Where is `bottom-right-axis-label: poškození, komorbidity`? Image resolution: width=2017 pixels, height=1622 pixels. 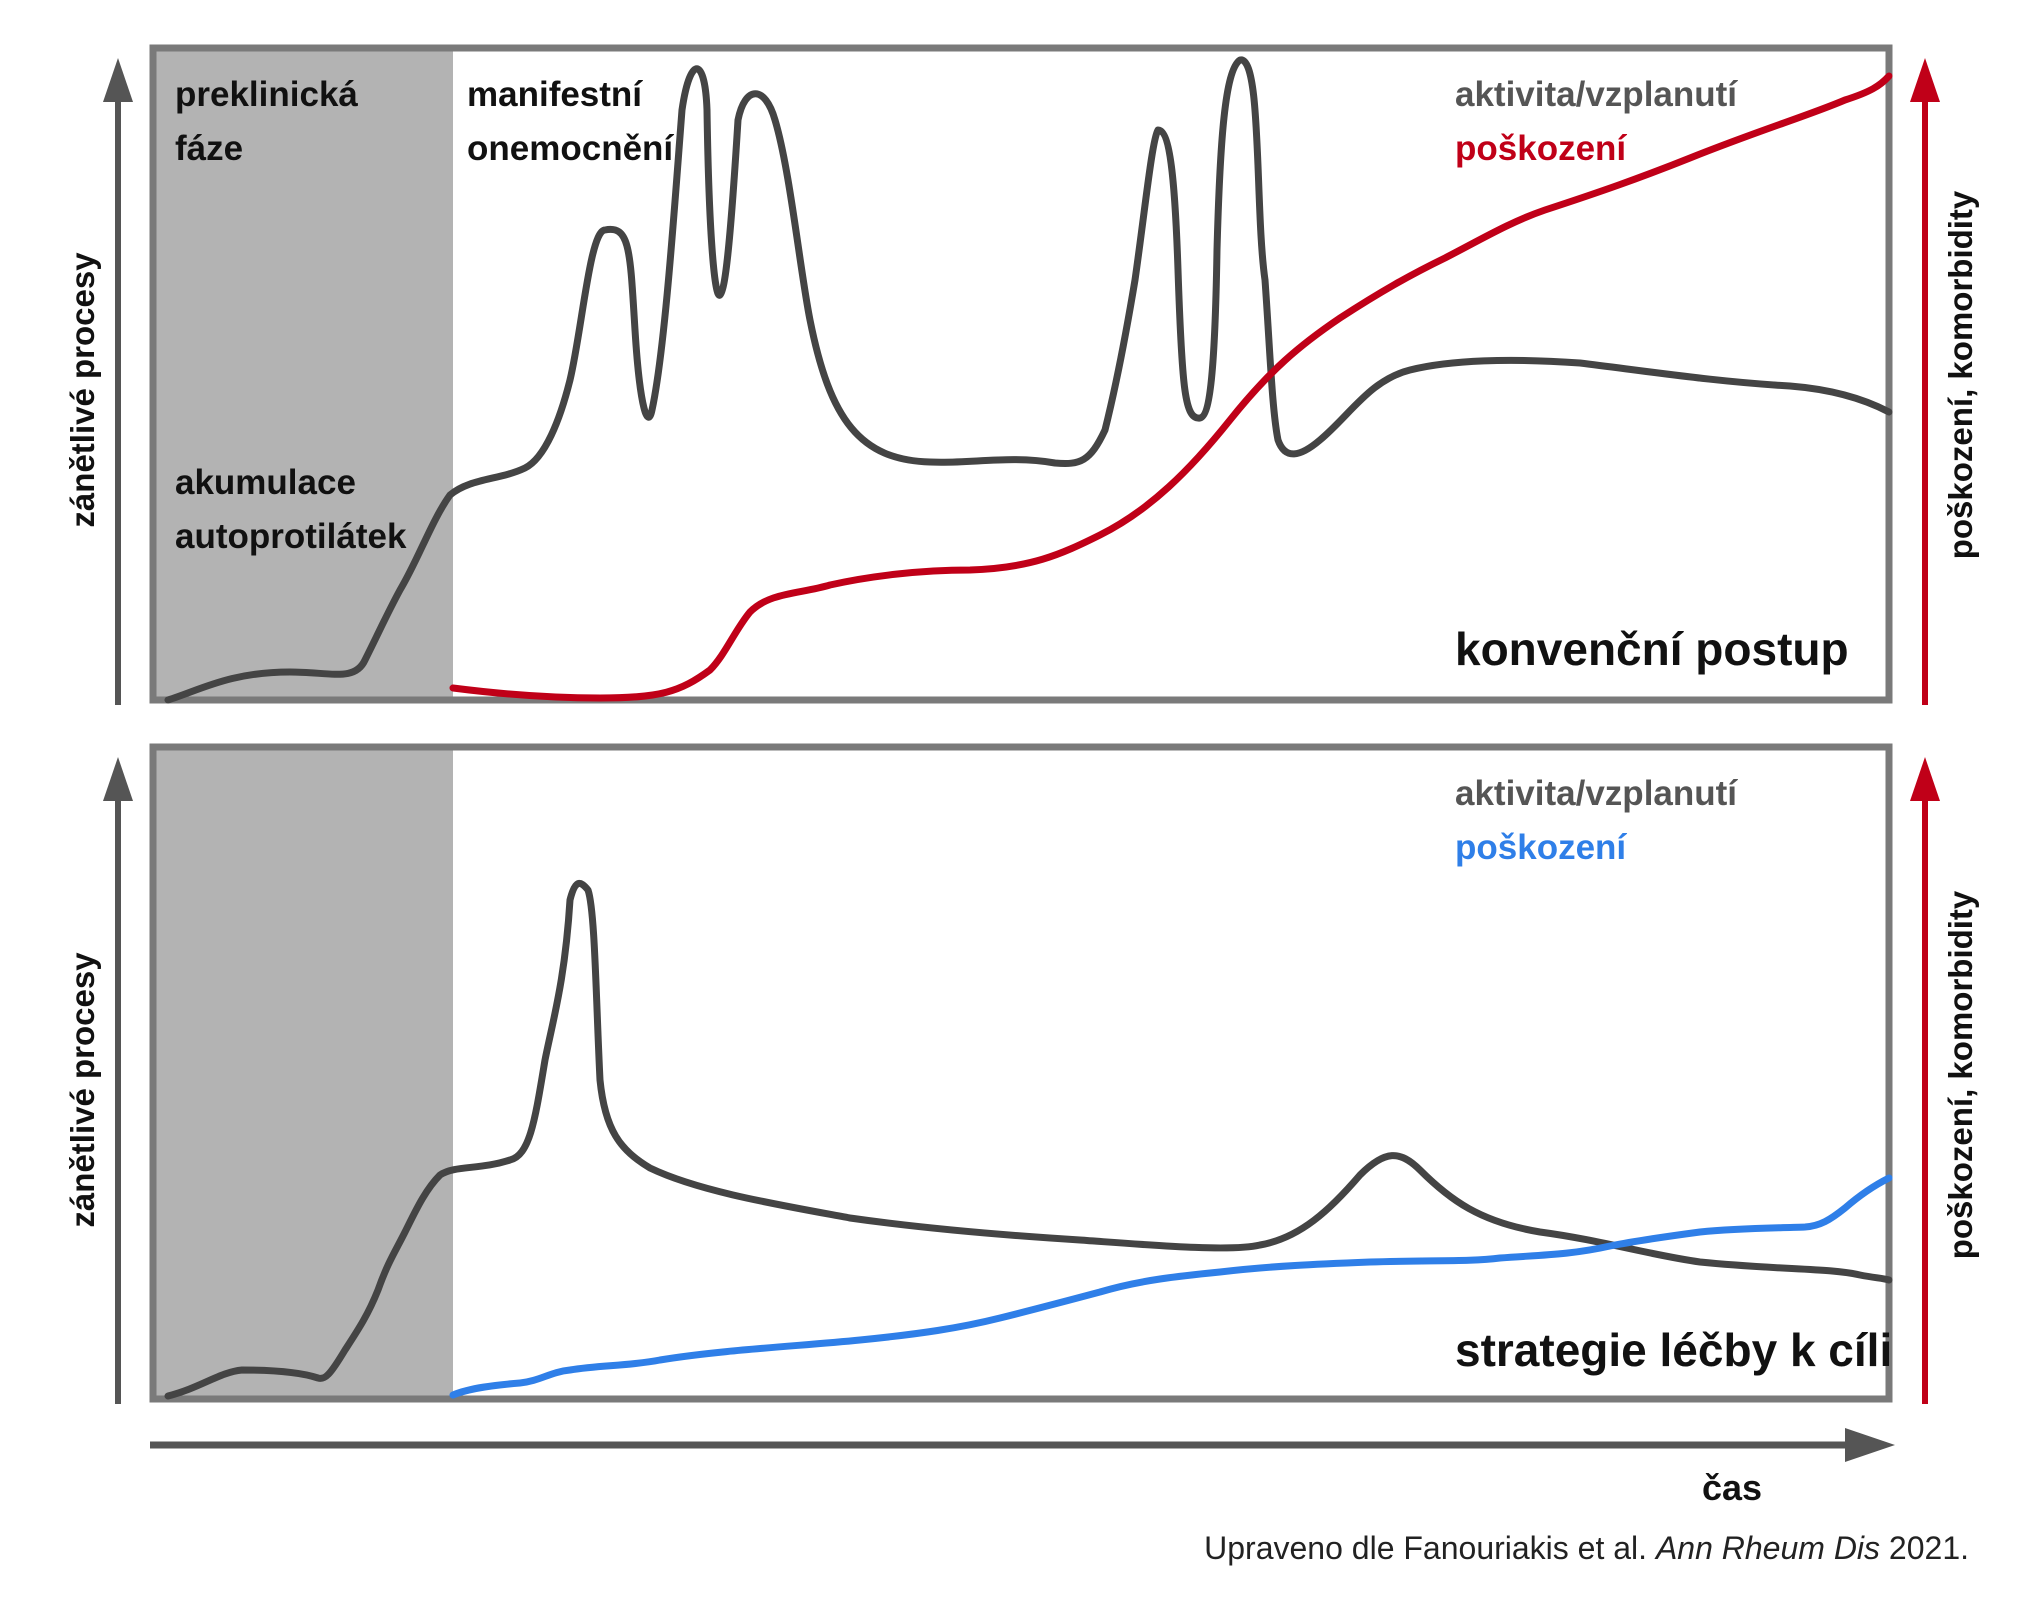 bottom-right-axis-label: poškození, komorbidity is located at coordinates (1960, 1074).